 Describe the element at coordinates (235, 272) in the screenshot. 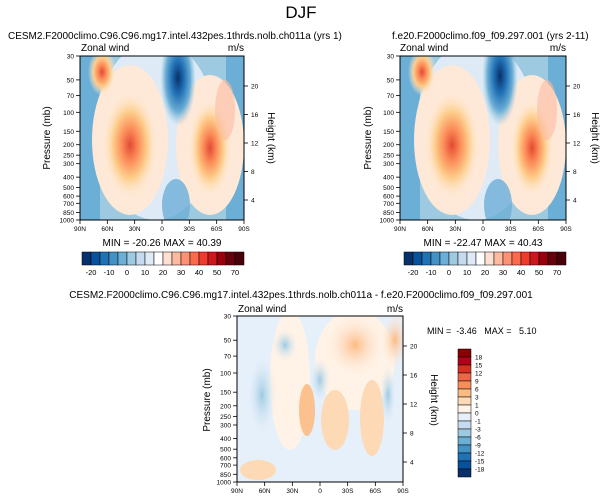

I see `colorbar-label: 70` at that location.